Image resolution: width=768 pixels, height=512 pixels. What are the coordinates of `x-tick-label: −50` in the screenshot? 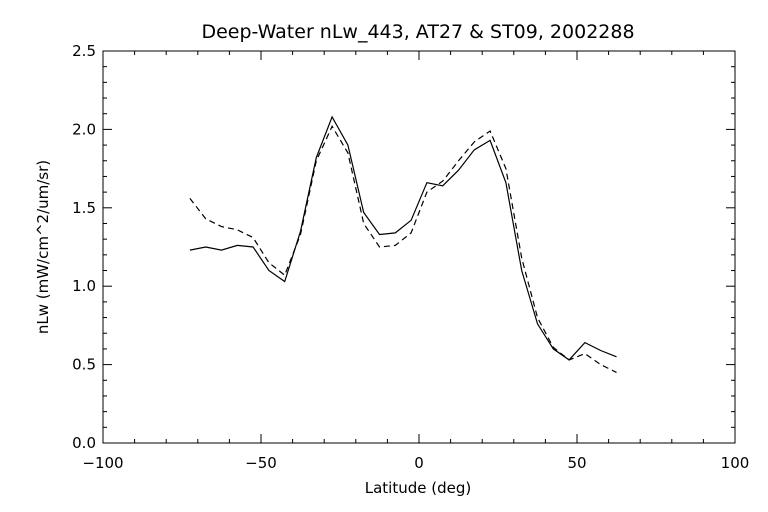 It's located at (261, 463).